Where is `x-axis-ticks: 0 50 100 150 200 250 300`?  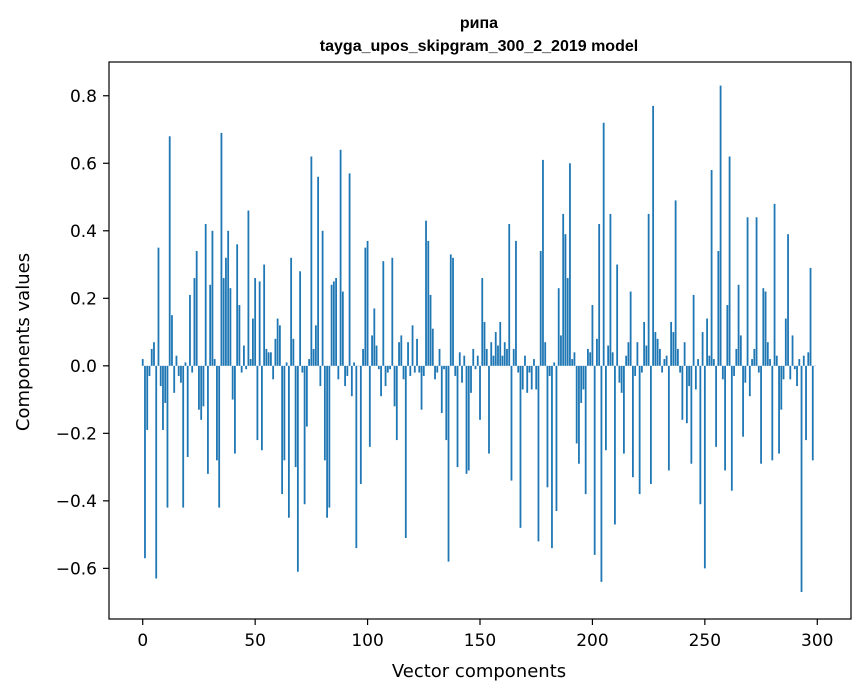
x-axis-ticks: 0 50 100 150 200 250 300 is located at coordinates (485, 635).